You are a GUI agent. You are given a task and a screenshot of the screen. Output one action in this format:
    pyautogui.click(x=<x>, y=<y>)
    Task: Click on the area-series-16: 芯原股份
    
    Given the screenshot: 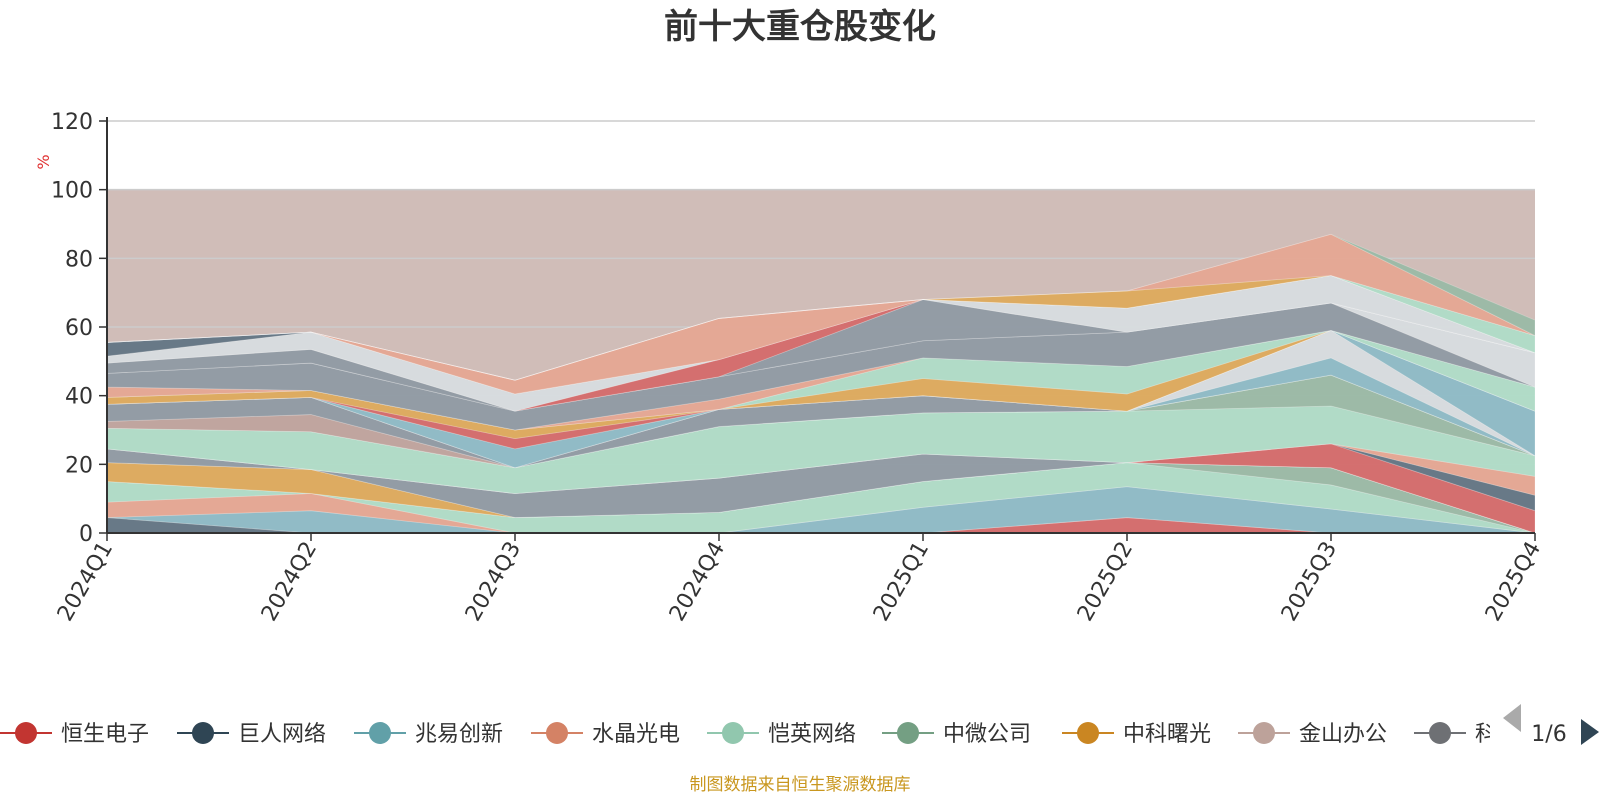 What is the action you would take?
    pyautogui.click(x=821, y=421)
    